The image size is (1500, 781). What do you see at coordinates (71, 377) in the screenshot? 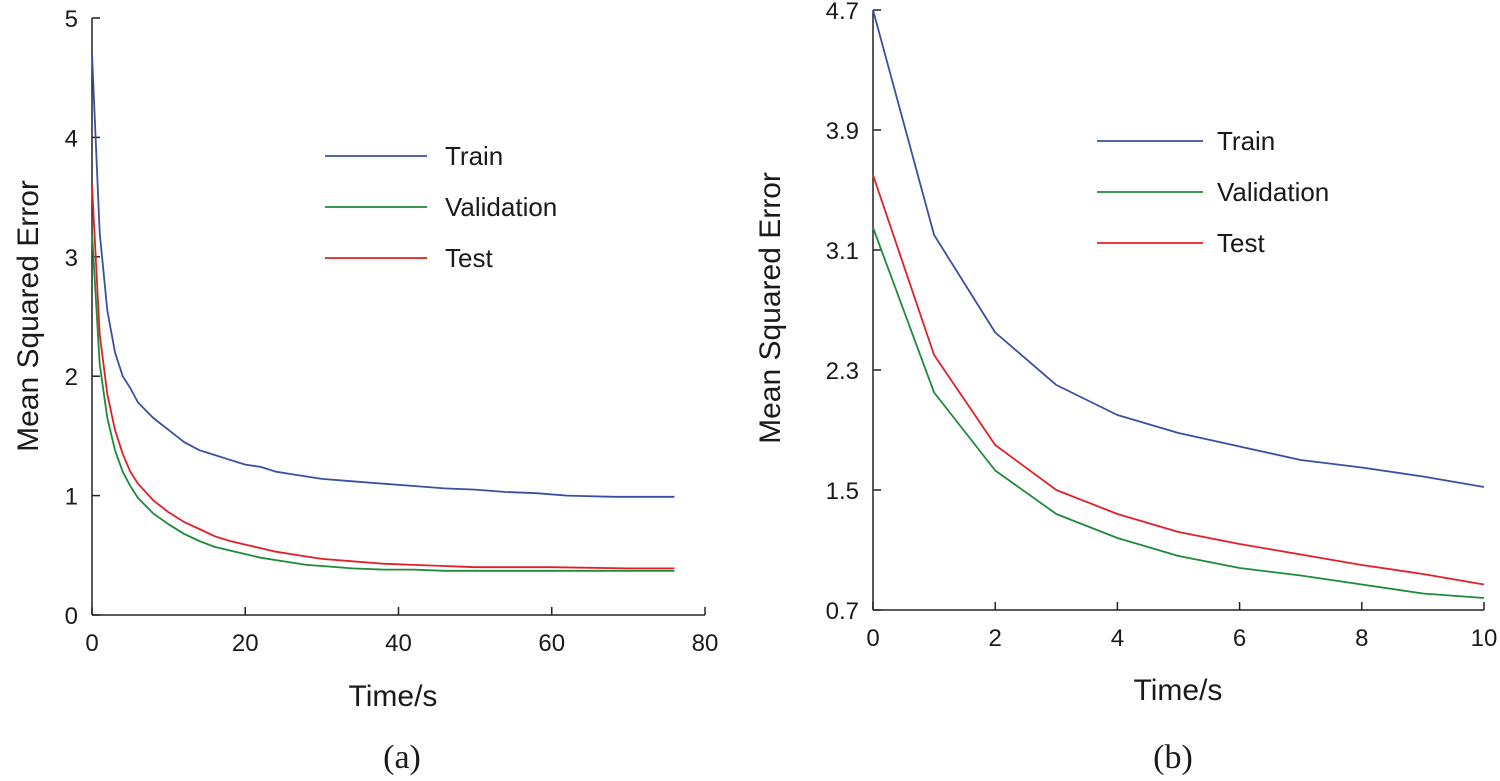
I see `y-tick-label-a: 2` at bounding box center [71, 377].